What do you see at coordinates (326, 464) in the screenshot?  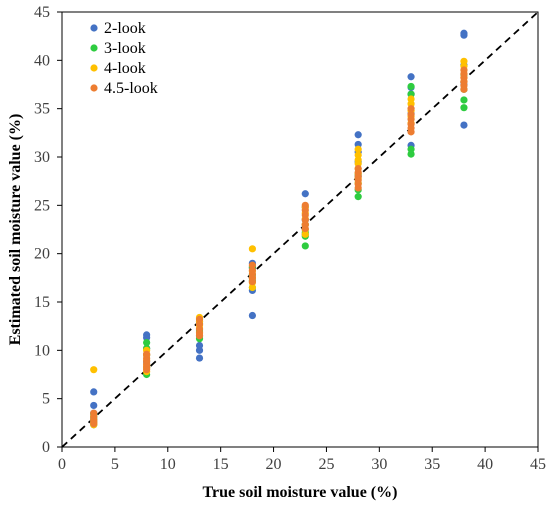 I see `x-tick-label: 25` at bounding box center [326, 464].